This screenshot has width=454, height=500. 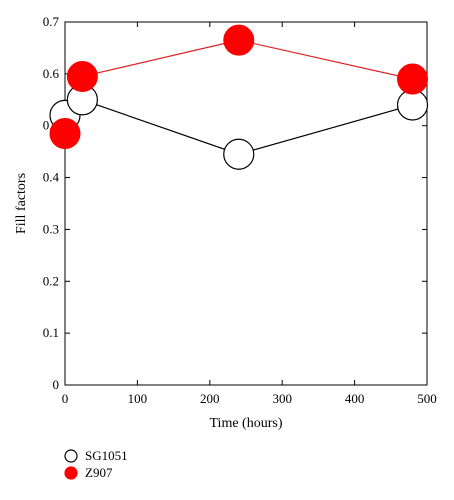 I want to click on data-point-sg1051, so click(x=239, y=154).